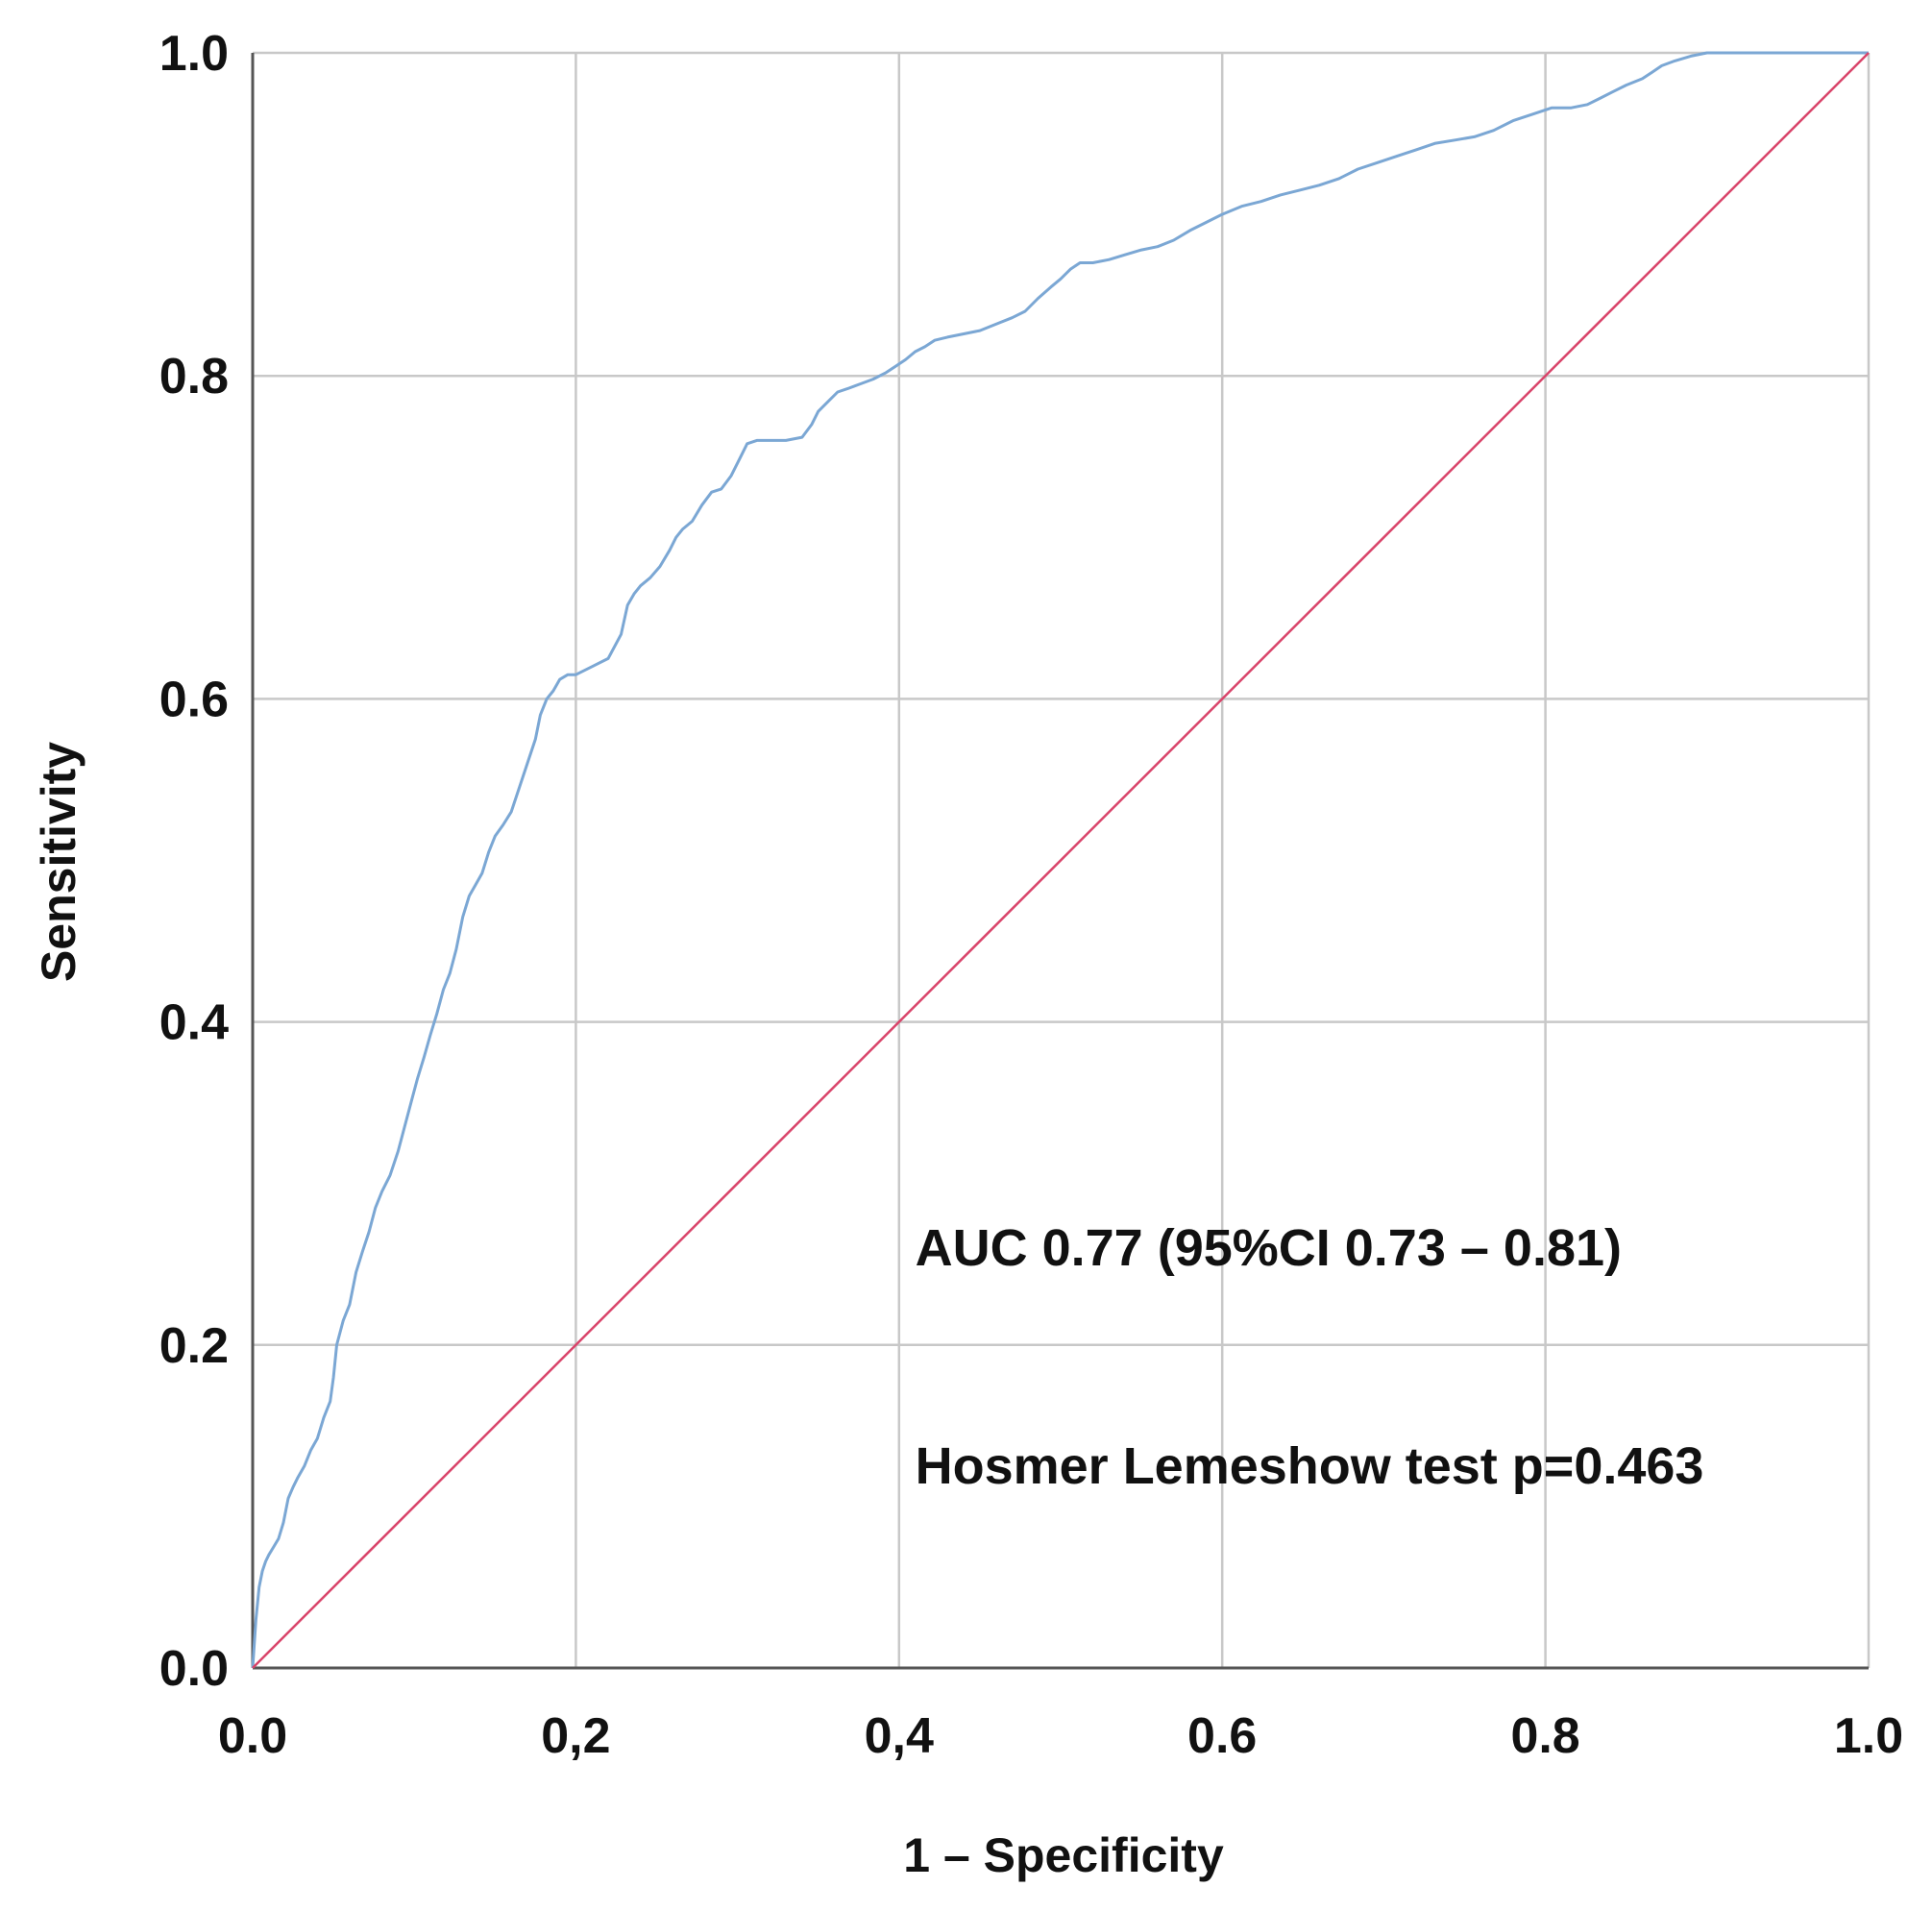 The width and height of the screenshot is (1932, 1912). What do you see at coordinates (1222, 1736) in the screenshot?
I see `x-tick-label-3: 0.6` at bounding box center [1222, 1736].